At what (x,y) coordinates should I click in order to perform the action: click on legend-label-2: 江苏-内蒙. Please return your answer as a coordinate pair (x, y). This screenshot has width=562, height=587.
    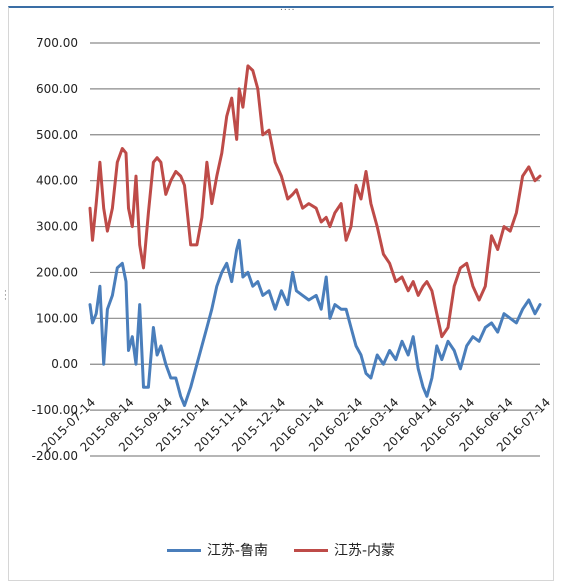
    Looking at the image, I should click on (365, 551).